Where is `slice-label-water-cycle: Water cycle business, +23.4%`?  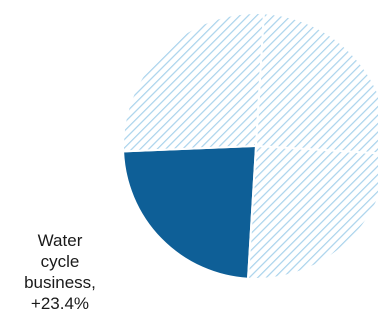 slice-label-water-cycle: Water cycle business, +23.4% is located at coordinates (60, 272).